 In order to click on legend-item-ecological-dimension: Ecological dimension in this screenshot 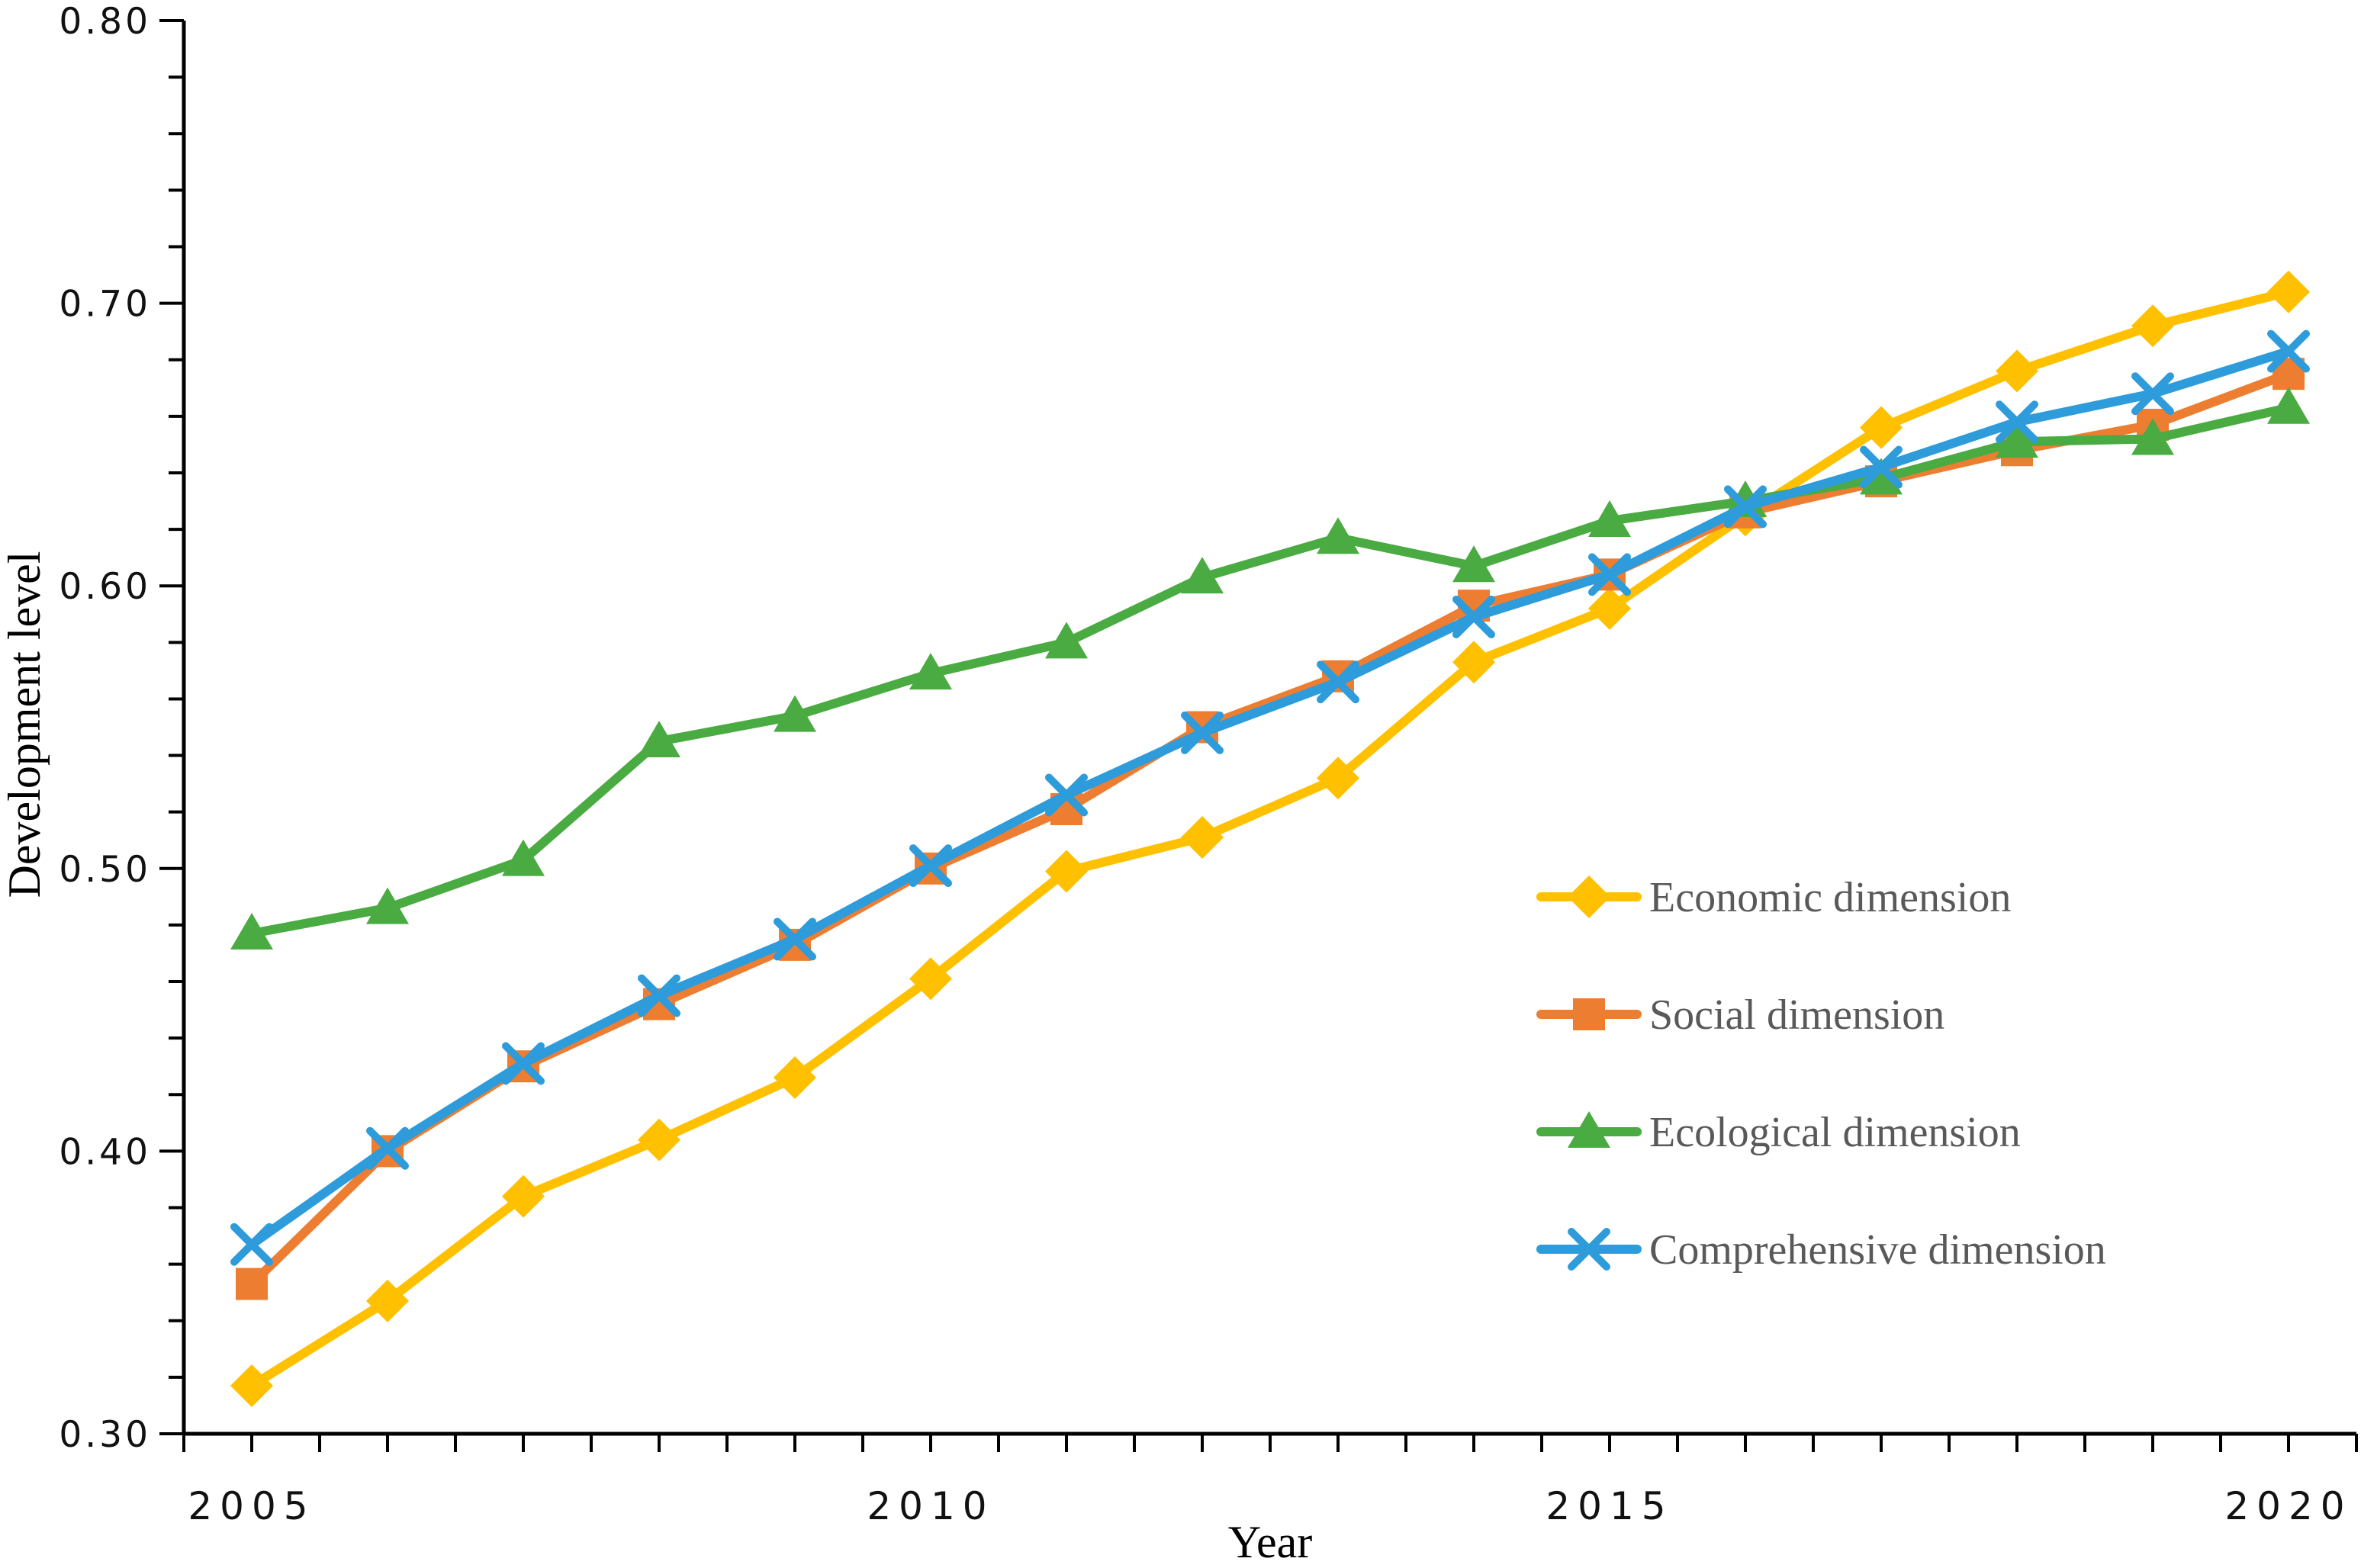, I will do `click(1778, 1132)`.